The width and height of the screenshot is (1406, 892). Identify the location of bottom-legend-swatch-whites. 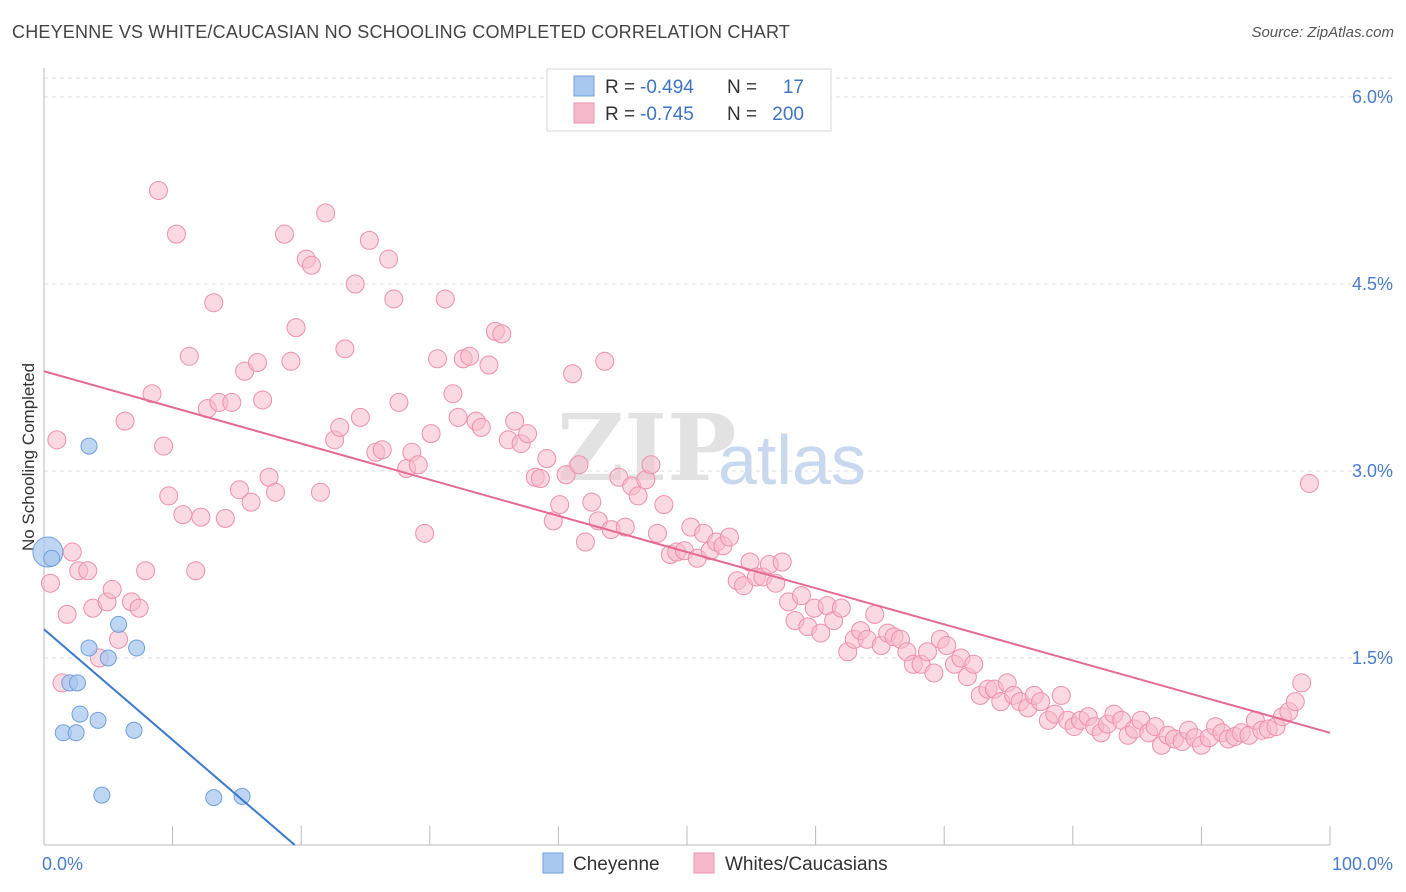
(704, 863).